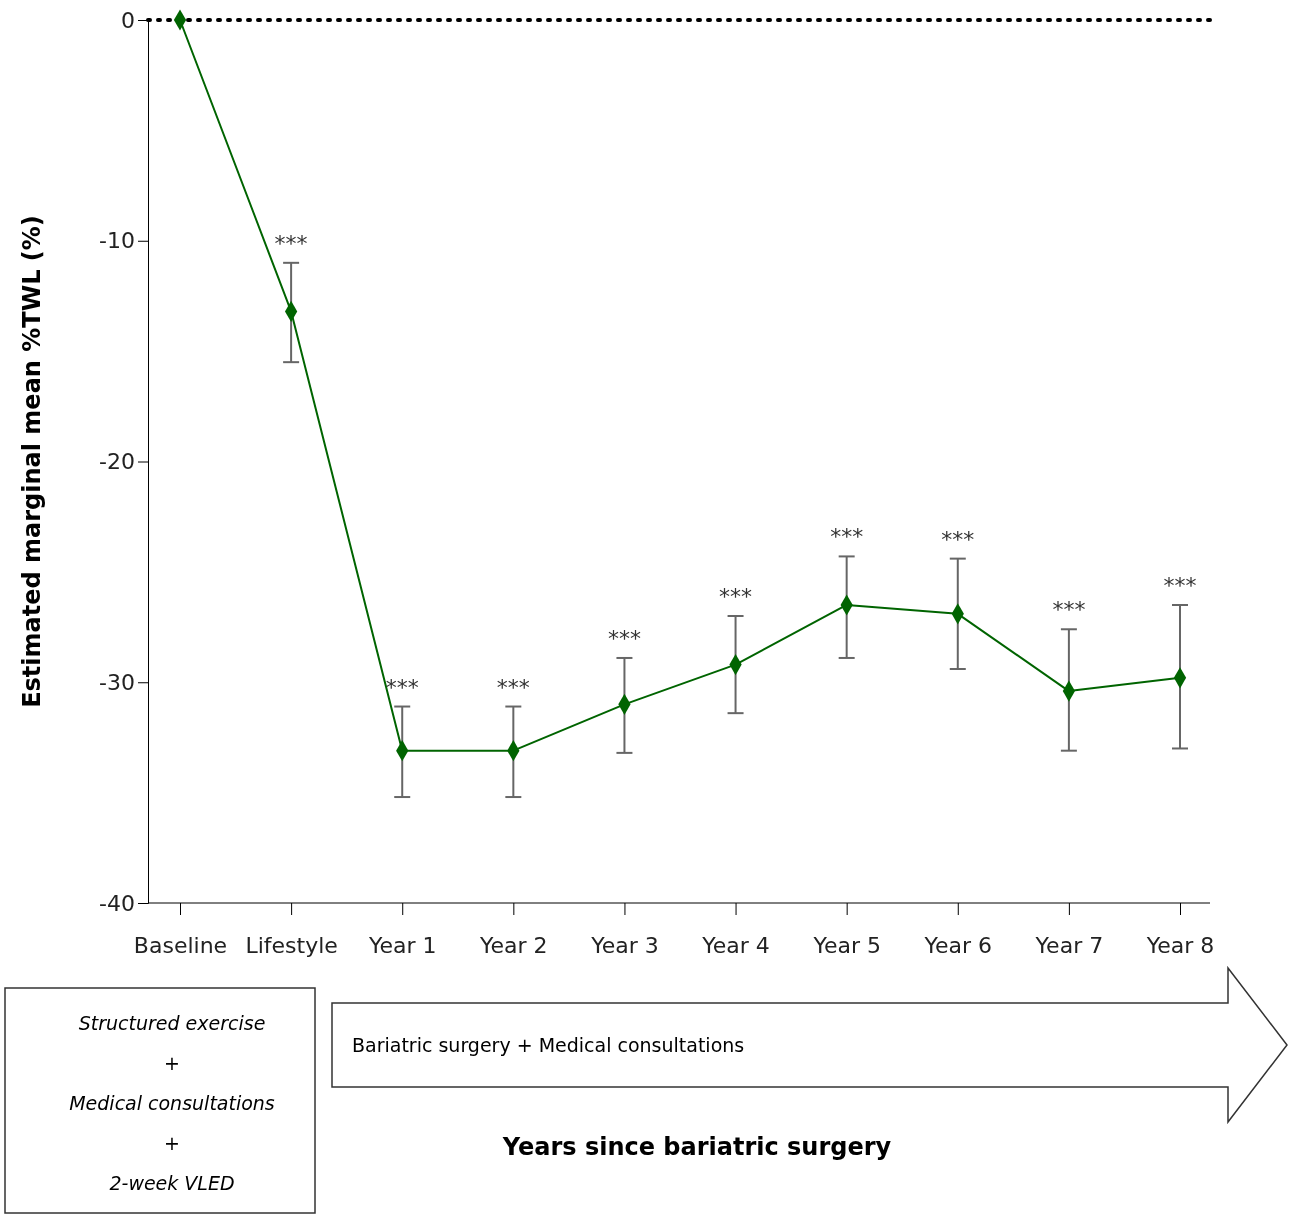  What do you see at coordinates (513, 946) in the screenshot?
I see `x-tick-label: Year 2` at bounding box center [513, 946].